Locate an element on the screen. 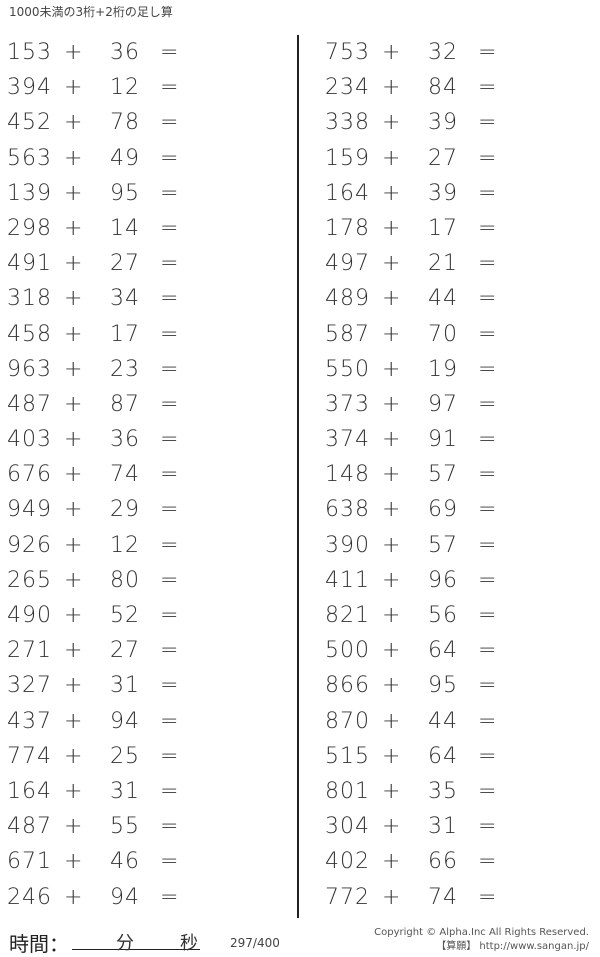 The width and height of the screenshot is (600, 957). first-addend: 153 is located at coordinates (29, 52).